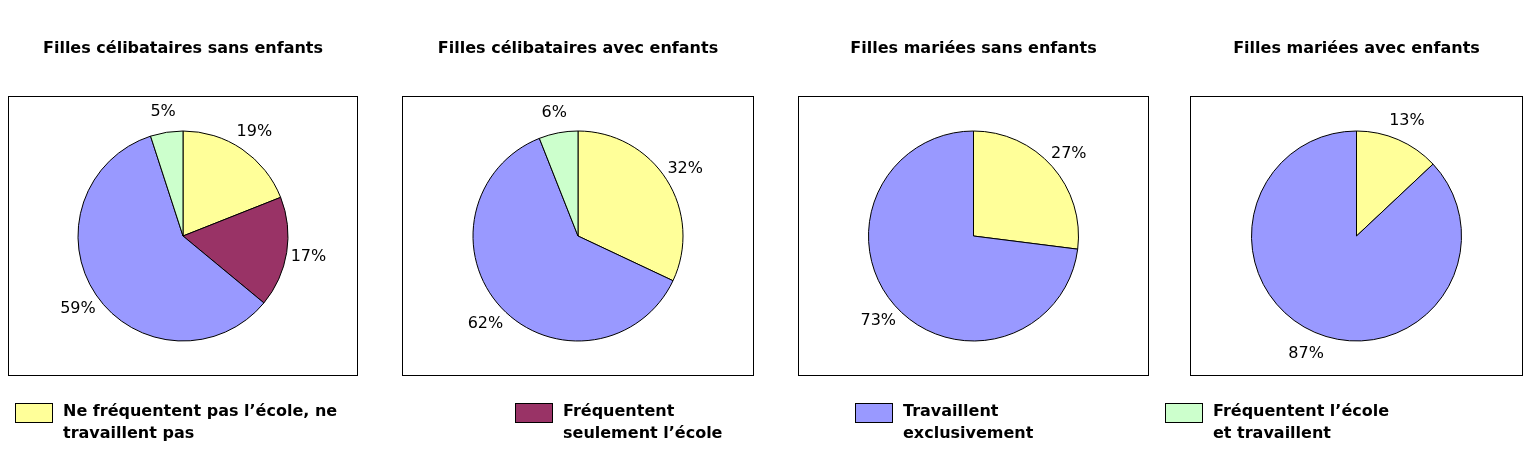 Image resolution: width=1525 pixels, height=451 pixels. I want to click on data-label: 19%, so click(254, 131).